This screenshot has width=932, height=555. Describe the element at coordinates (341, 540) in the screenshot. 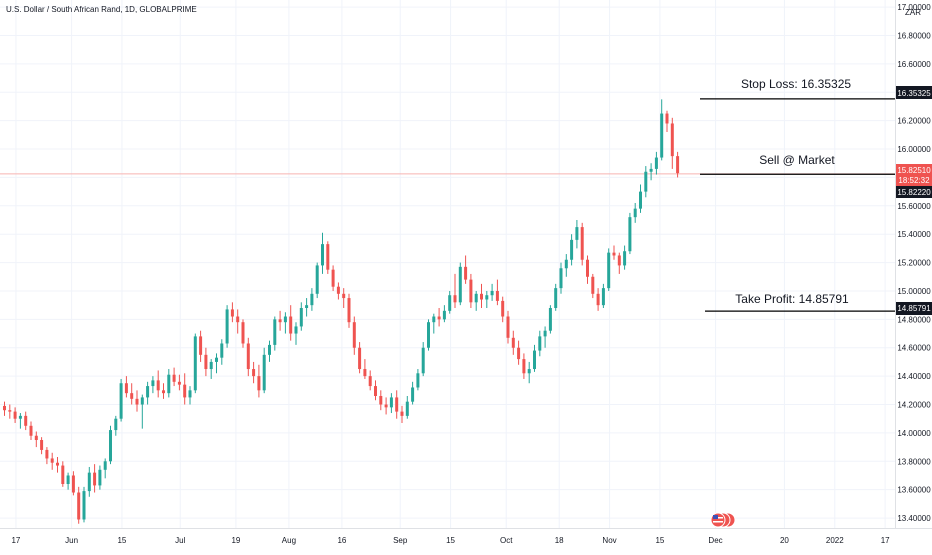

I see `x-tick-label: 16` at that location.